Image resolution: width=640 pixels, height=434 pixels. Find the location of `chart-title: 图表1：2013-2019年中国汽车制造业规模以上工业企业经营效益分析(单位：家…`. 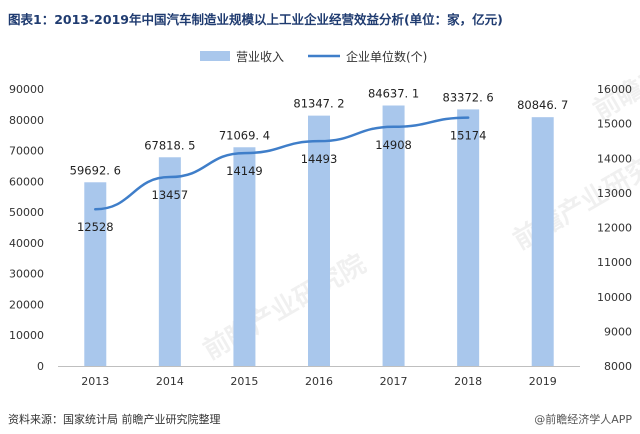

chart-title: 图表1：2013-2019年中国汽车制造业规模以上工业企业经营效益分析(单位：家… is located at coordinates (255, 19).